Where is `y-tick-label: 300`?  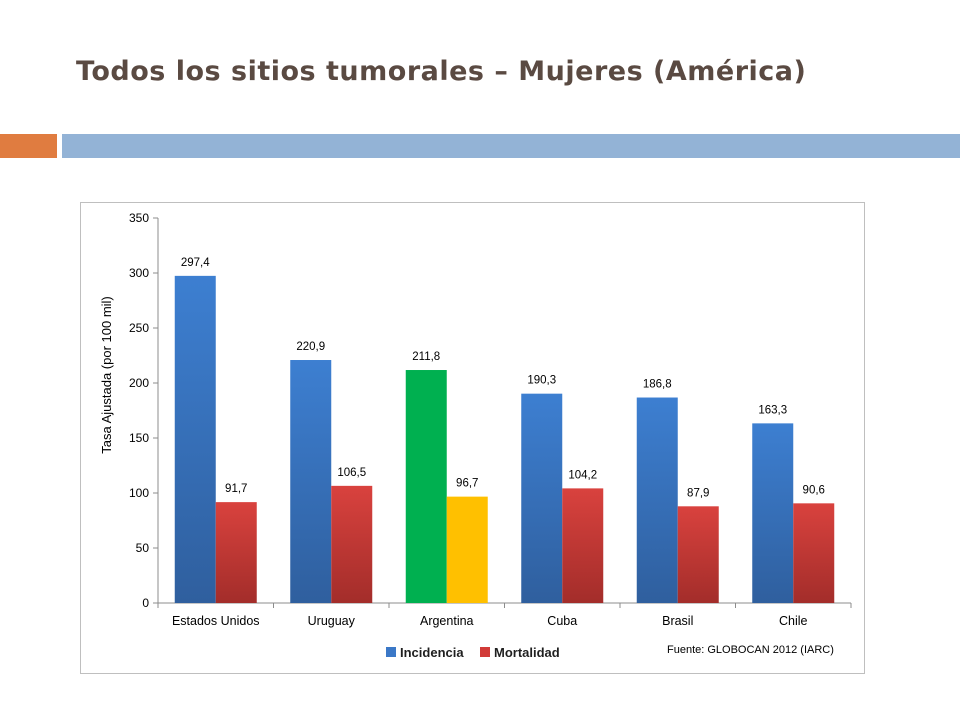 y-tick-label: 300 is located at coordinates (139, 273).